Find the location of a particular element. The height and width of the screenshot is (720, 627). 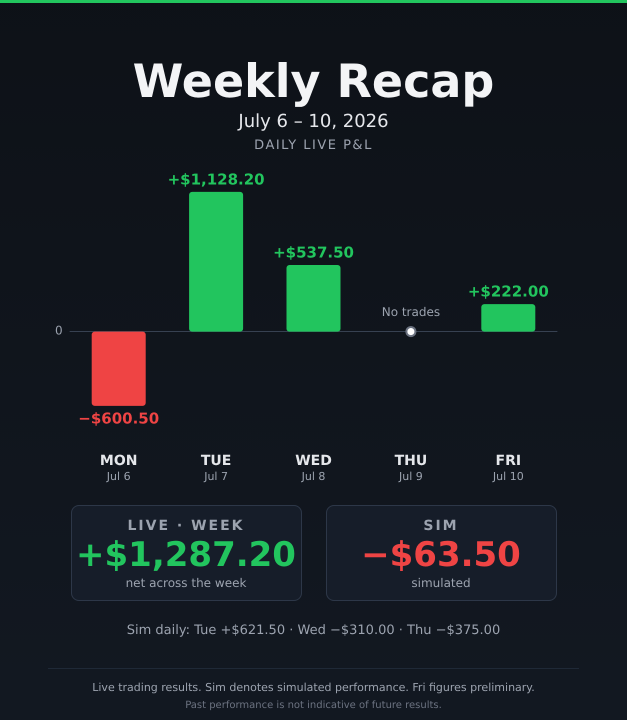

text: Live trading results. Sim denotes simulated performance. Fri figures preliminary. is located at coordinates (313, 687).